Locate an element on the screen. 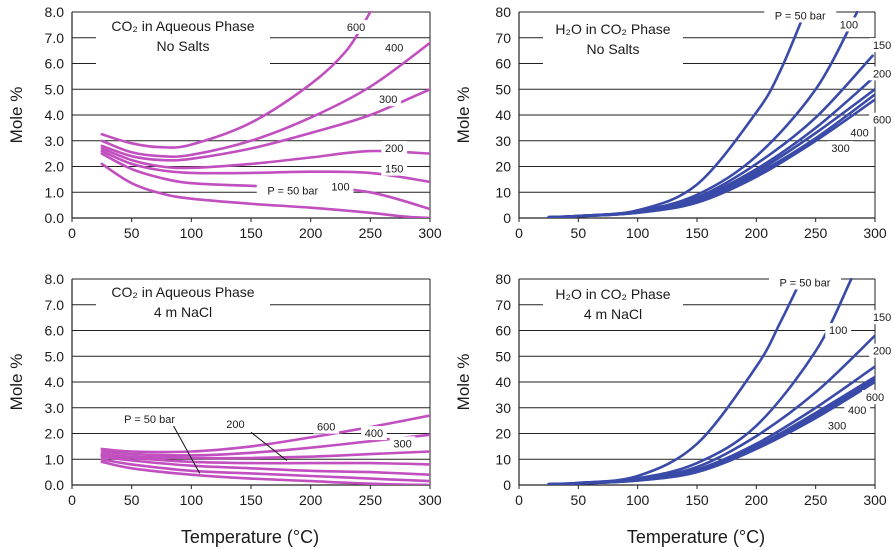 This screenshot has width=895, height=550. y-tick-label: 1.0 is located at coordinates (55, 459).